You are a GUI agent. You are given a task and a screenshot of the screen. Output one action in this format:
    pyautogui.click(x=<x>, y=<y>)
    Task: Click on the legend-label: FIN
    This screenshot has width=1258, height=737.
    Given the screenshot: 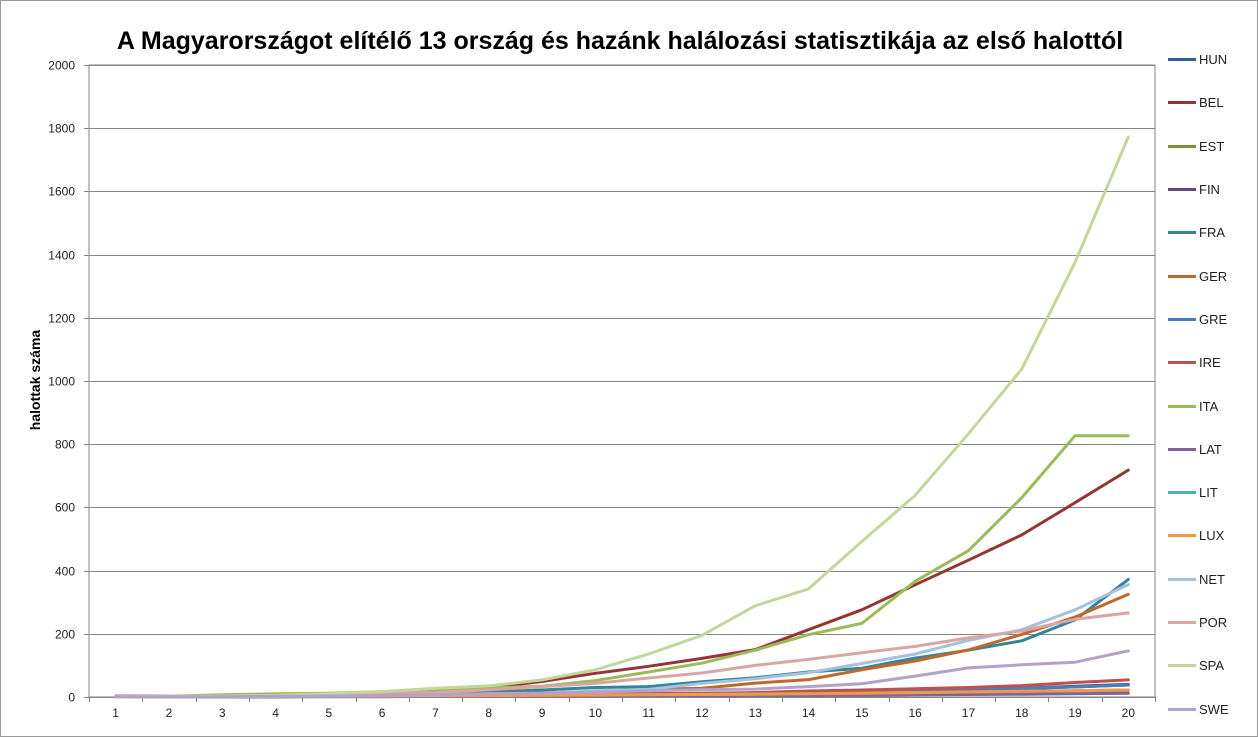 What is the action you would take?
    pyautogui.click(x=1209, y=190)
    